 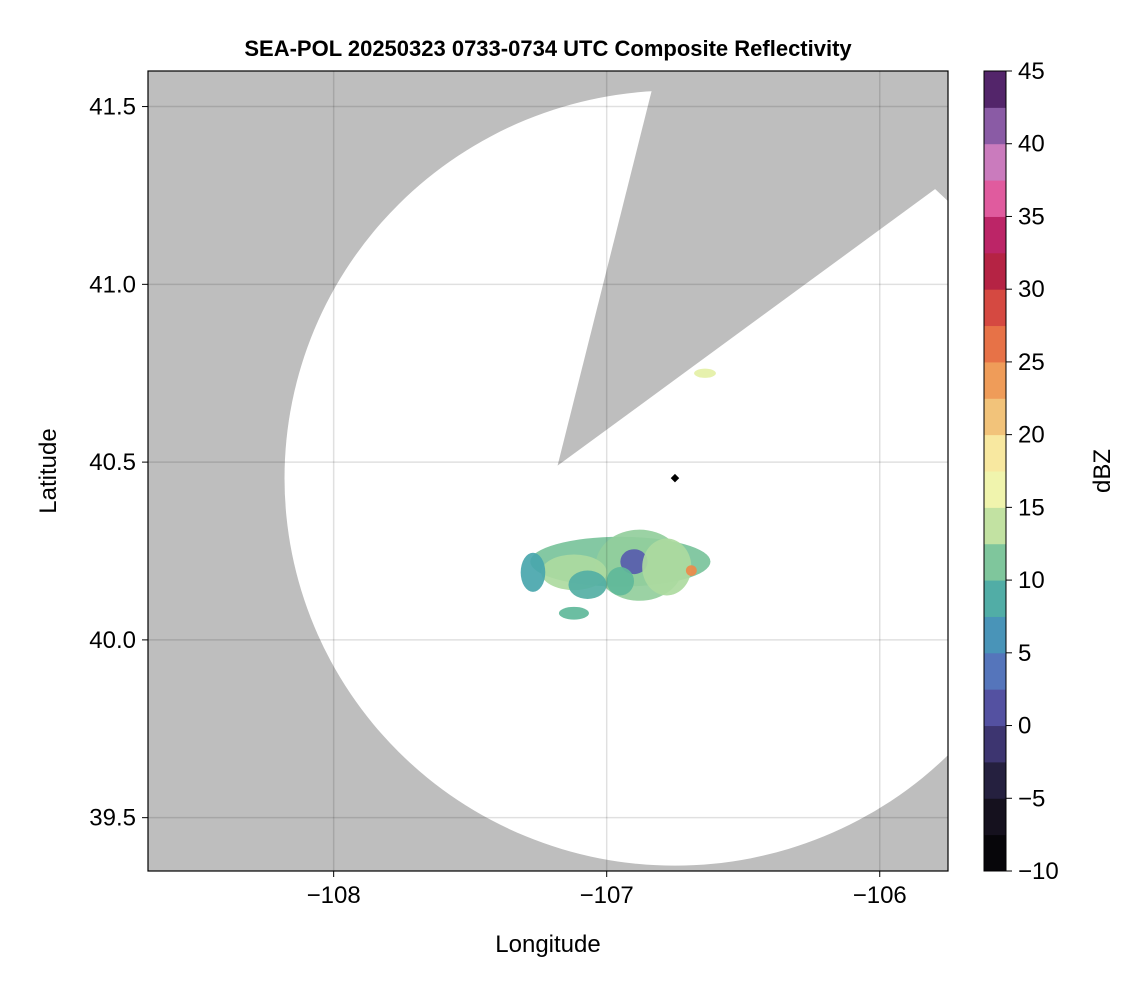 I want to click on y-tick-label: 41.5, so click(x=112, y=107).